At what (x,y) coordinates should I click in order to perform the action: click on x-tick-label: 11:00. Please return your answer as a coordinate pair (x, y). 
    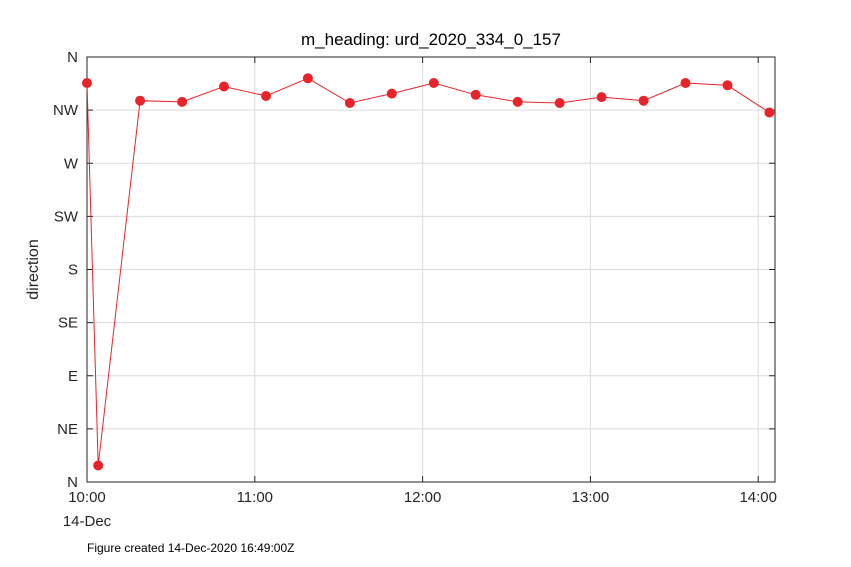
    Looking at the image, I should click on (255, 497).